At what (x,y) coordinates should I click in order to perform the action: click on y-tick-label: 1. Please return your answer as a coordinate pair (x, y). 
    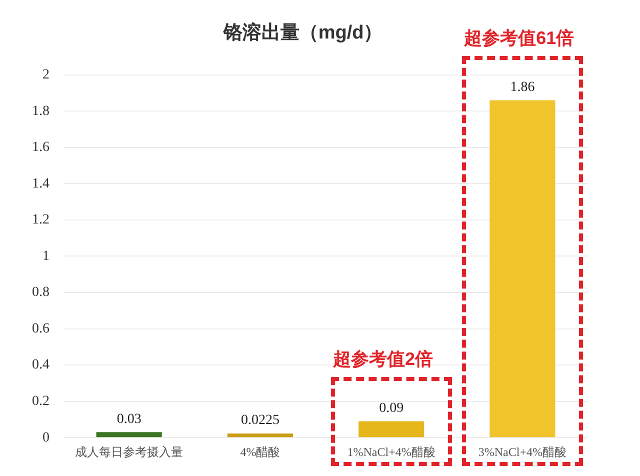
    Looking at the image, I should click on (46, 256).